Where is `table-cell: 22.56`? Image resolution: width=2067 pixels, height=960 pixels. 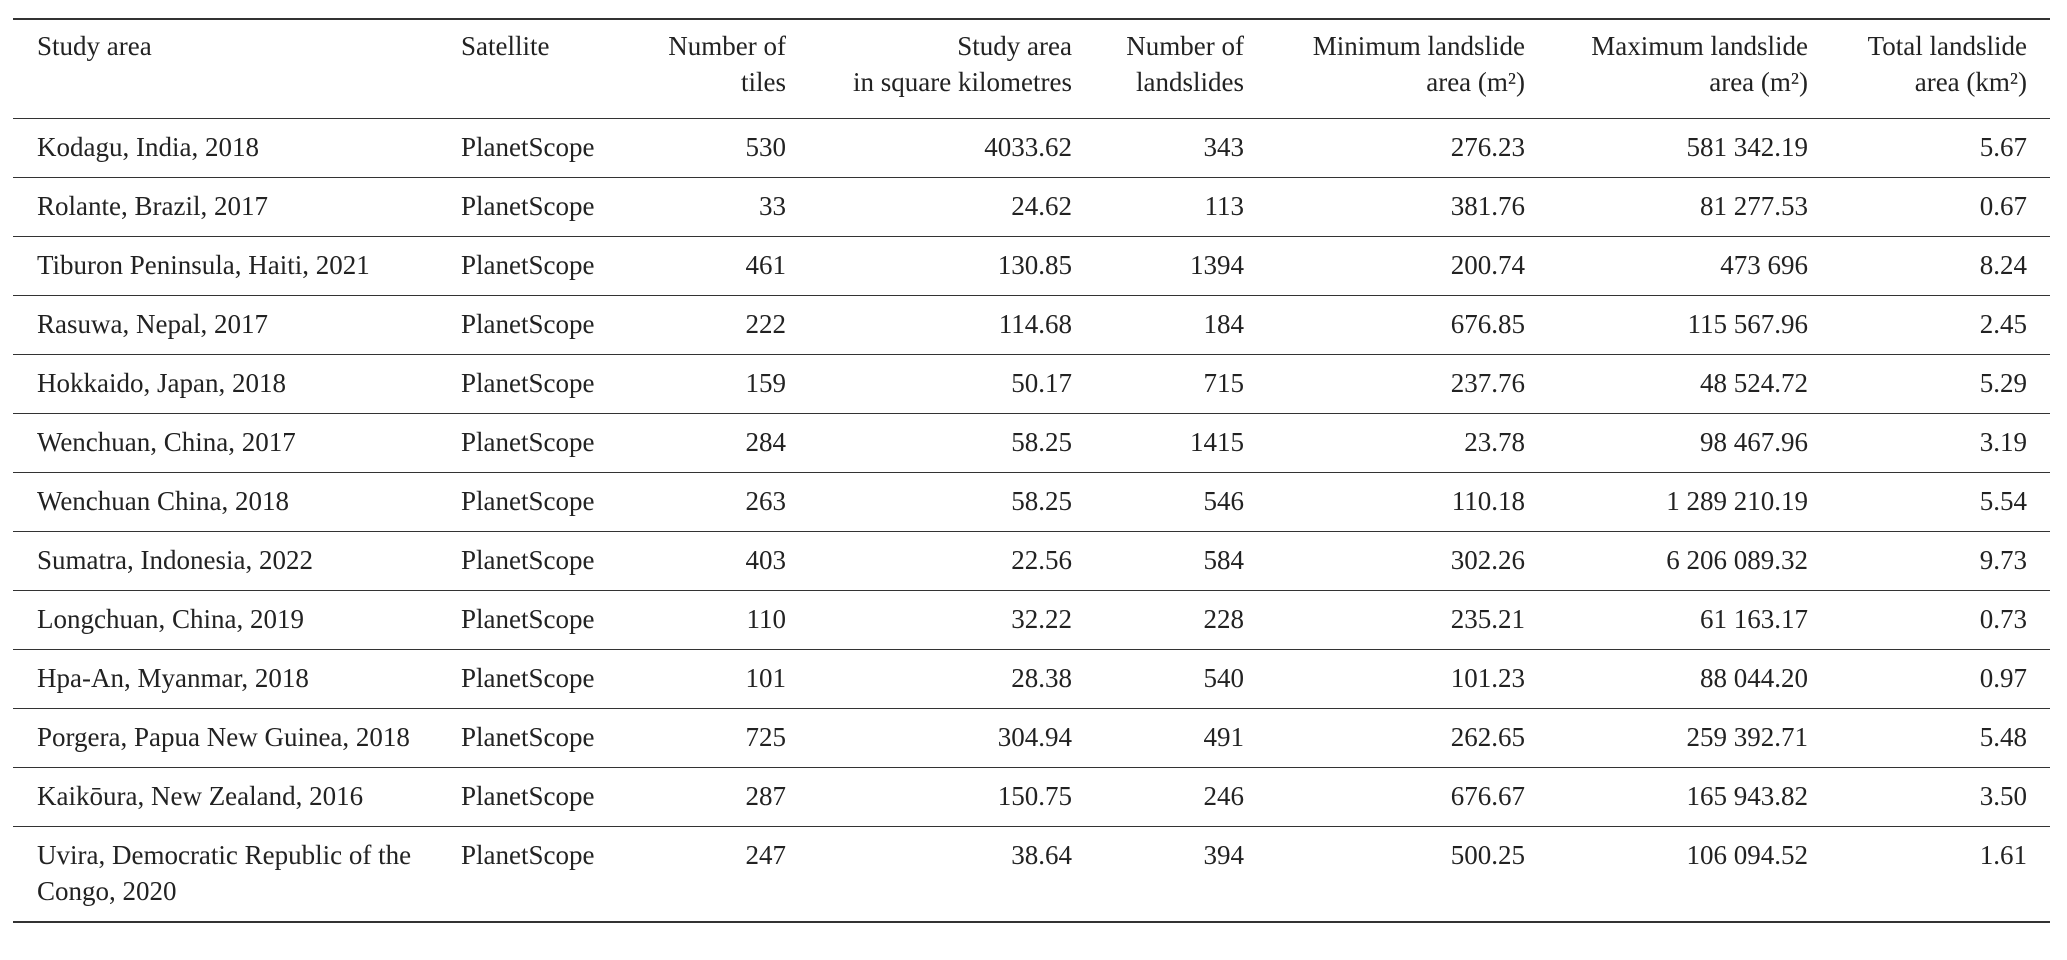
table-cell: 22.56 is located at coordinates (1041, 560).